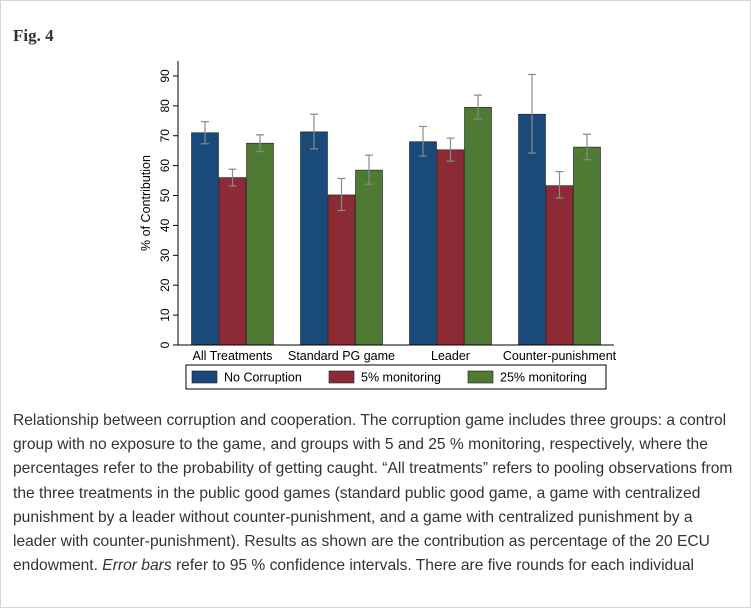 The width and height of the screenshot is (751, 608). Describe the element at coordinates (33, 35) in the screenshot. I see `figure-label: Fig. 4` at that location.